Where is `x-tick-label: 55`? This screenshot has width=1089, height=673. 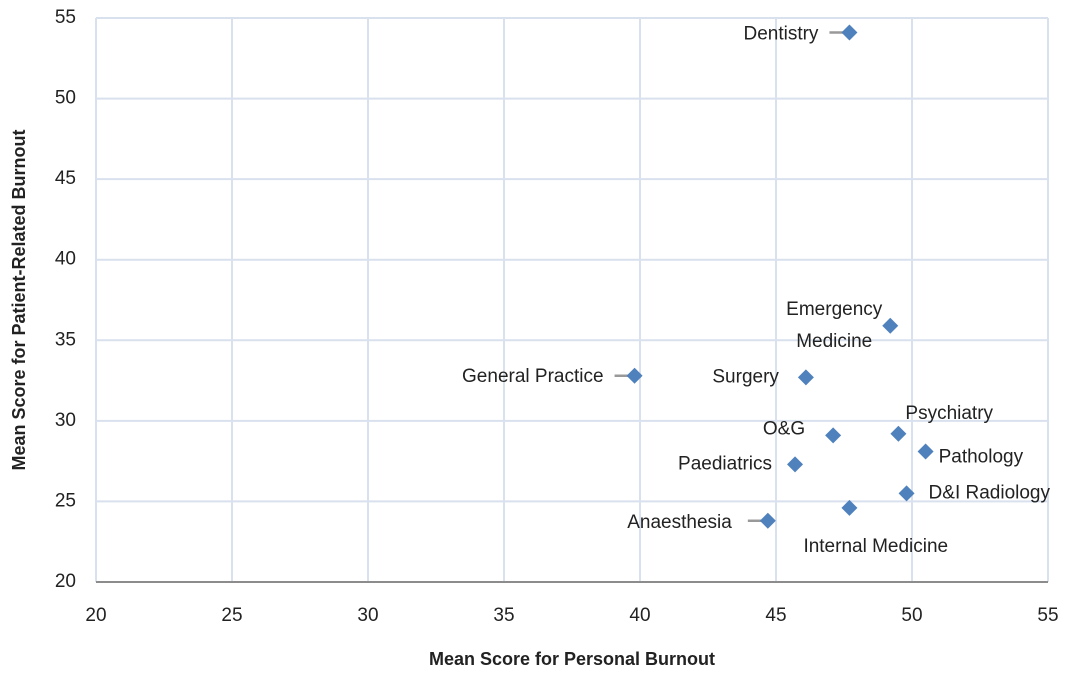 x-tick-label: 55 is located at coordinates (1047, 615).